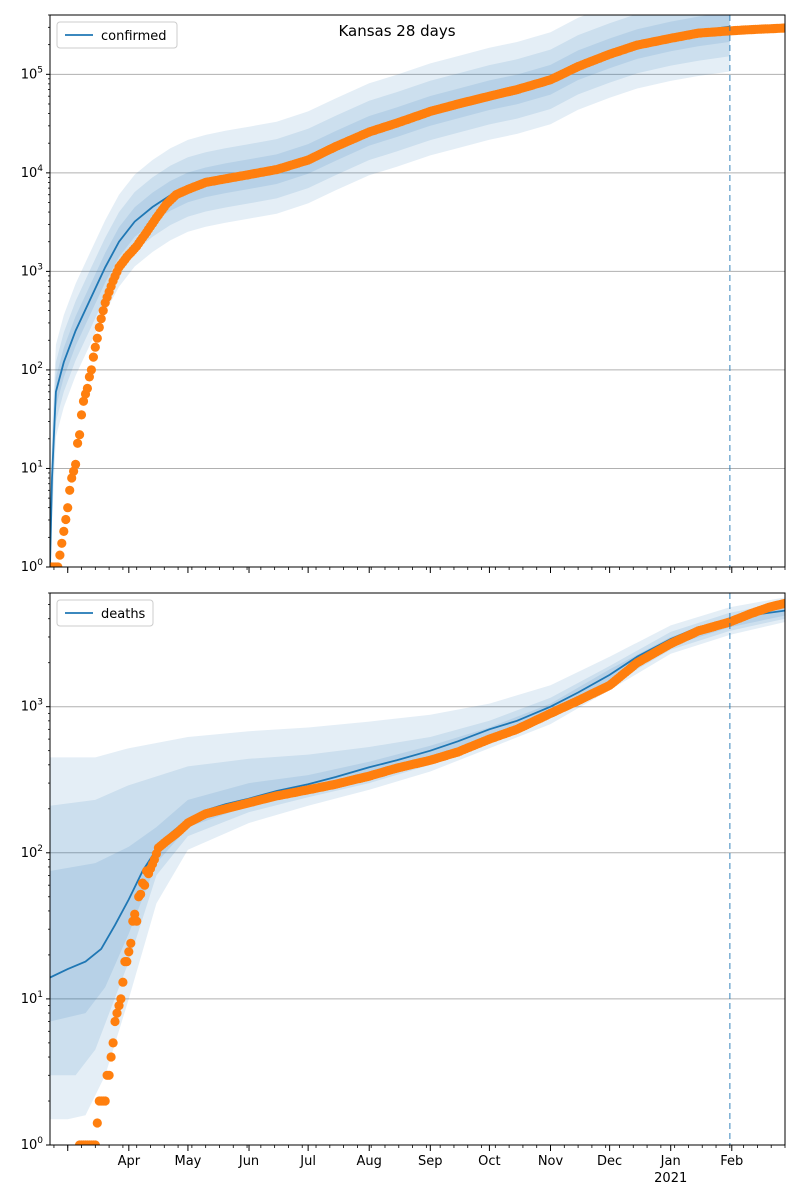 The height and width of the screenshot is (1200, 800). Describe the element at coordinates (430, 1161) in the screenshot. I see `x-tick-label: Sep` at that location.